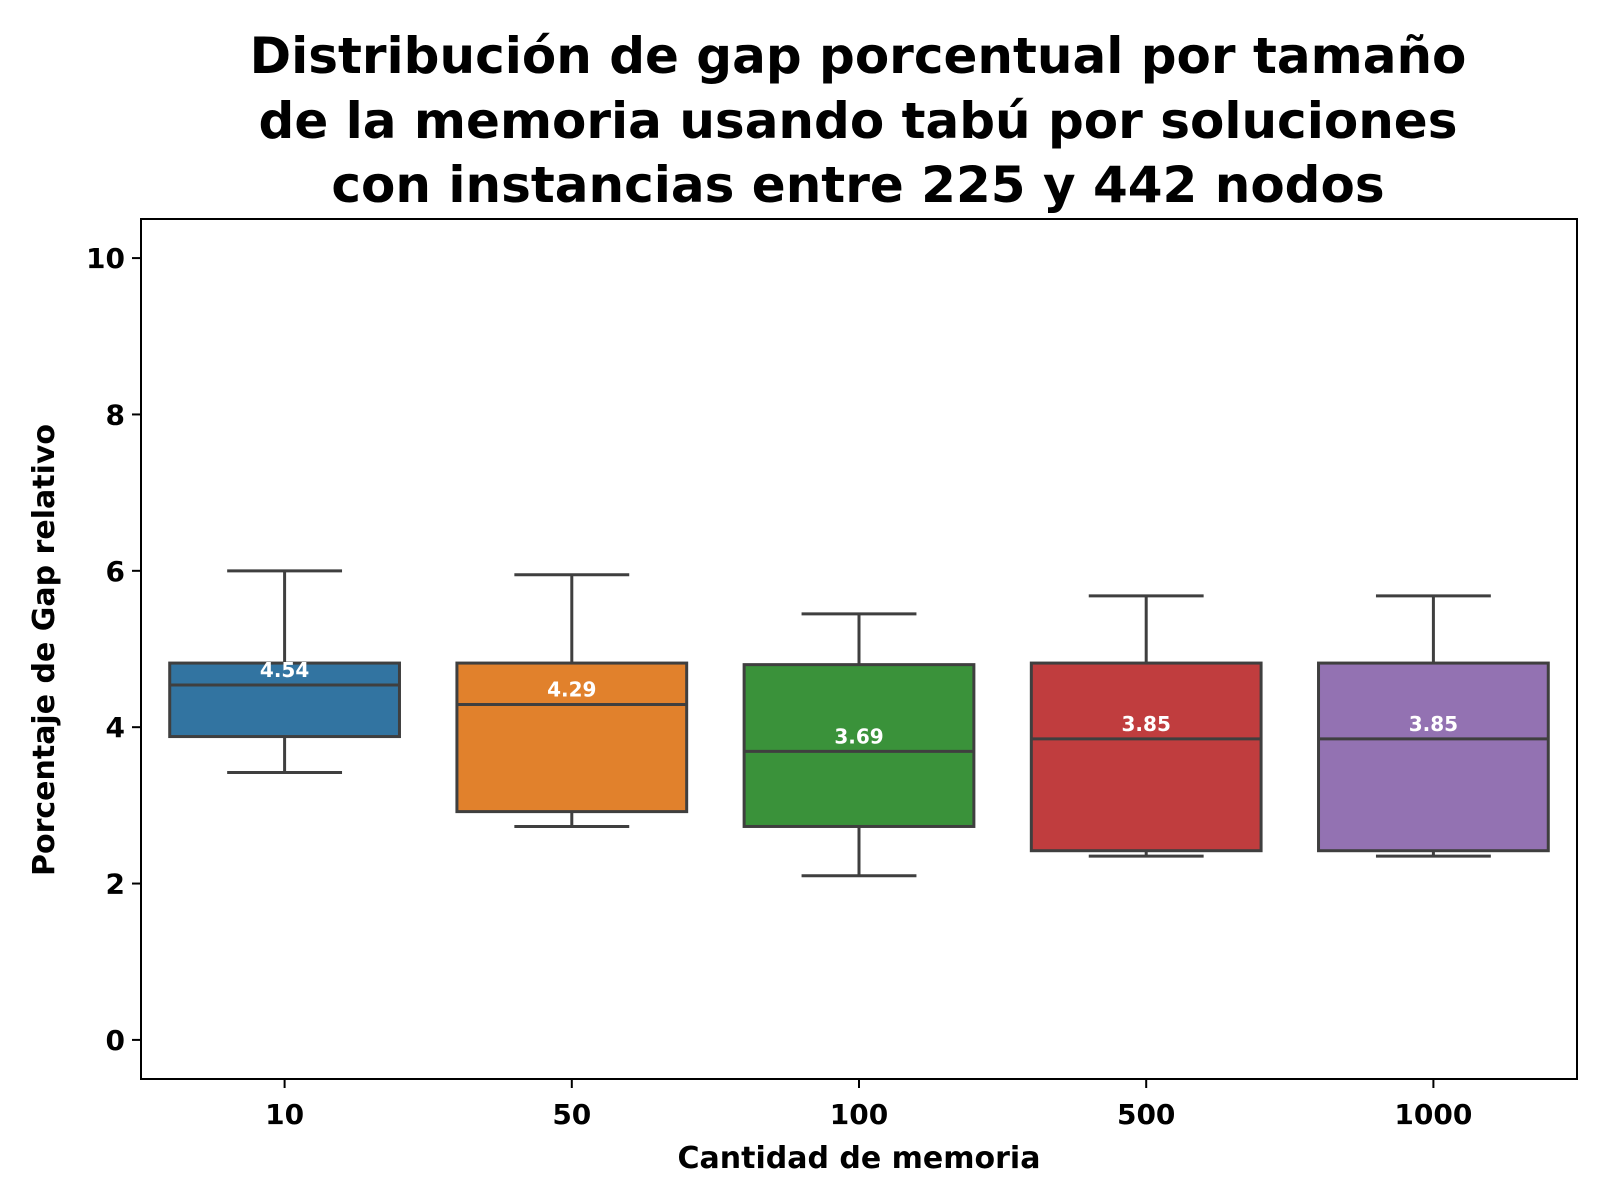  I want to click on x-tick-label: 50, so click(571, 1114).